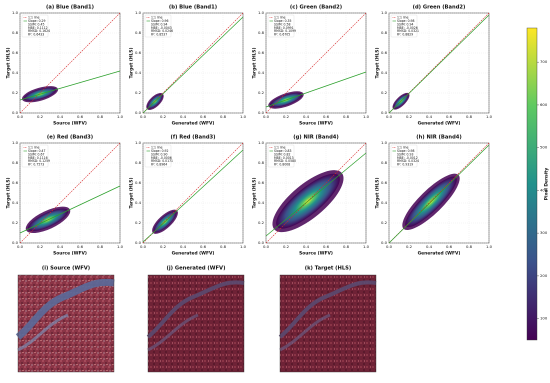 The height and width of the screenshot is (383, 550). What do you see at coordinates (38, 28) in the screenshot?
I see `stat-text: MBE: 0.1112` at bounding box center [38, 28].